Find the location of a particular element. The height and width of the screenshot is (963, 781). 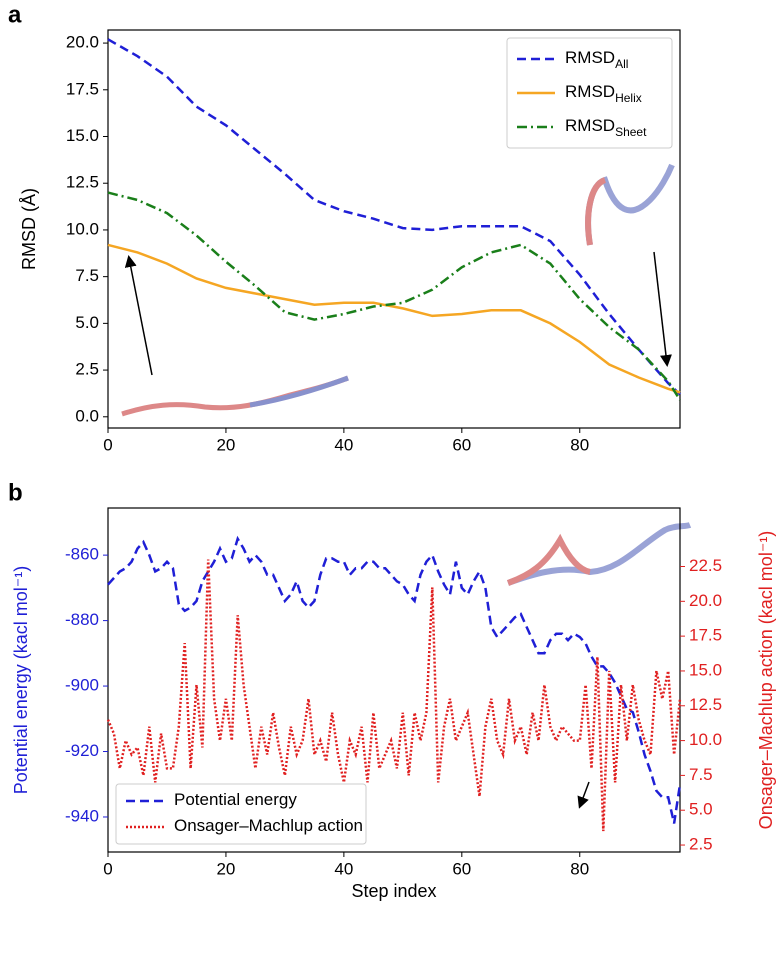

y-tick-label: -880 is located at coordinates (82, 619).